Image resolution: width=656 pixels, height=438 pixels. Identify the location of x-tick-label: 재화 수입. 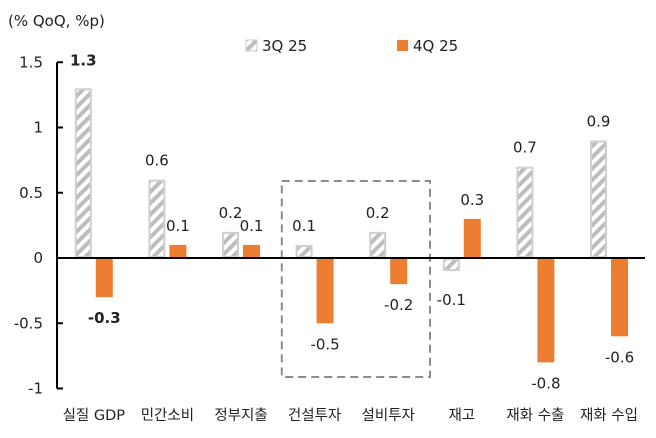
(609, 415).